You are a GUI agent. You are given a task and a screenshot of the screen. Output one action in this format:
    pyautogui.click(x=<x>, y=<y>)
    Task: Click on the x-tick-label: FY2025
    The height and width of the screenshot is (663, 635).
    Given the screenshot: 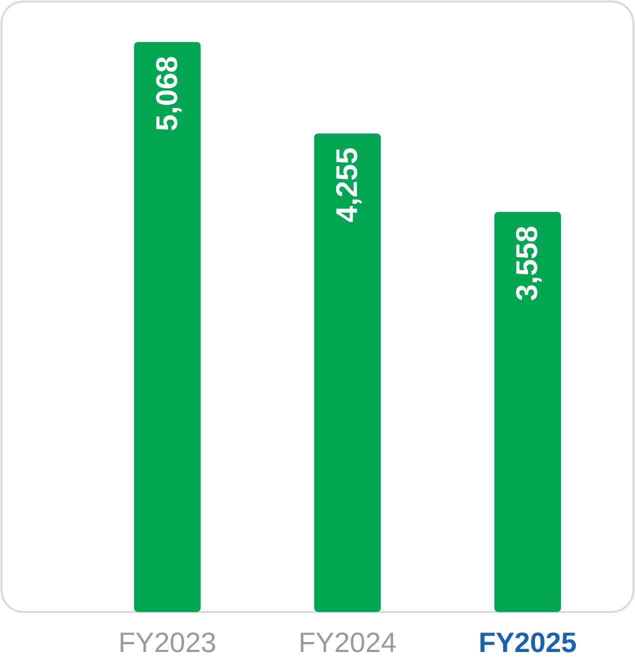 What is the action you would take?
    pyautogui.click(x=527, y=642)
    